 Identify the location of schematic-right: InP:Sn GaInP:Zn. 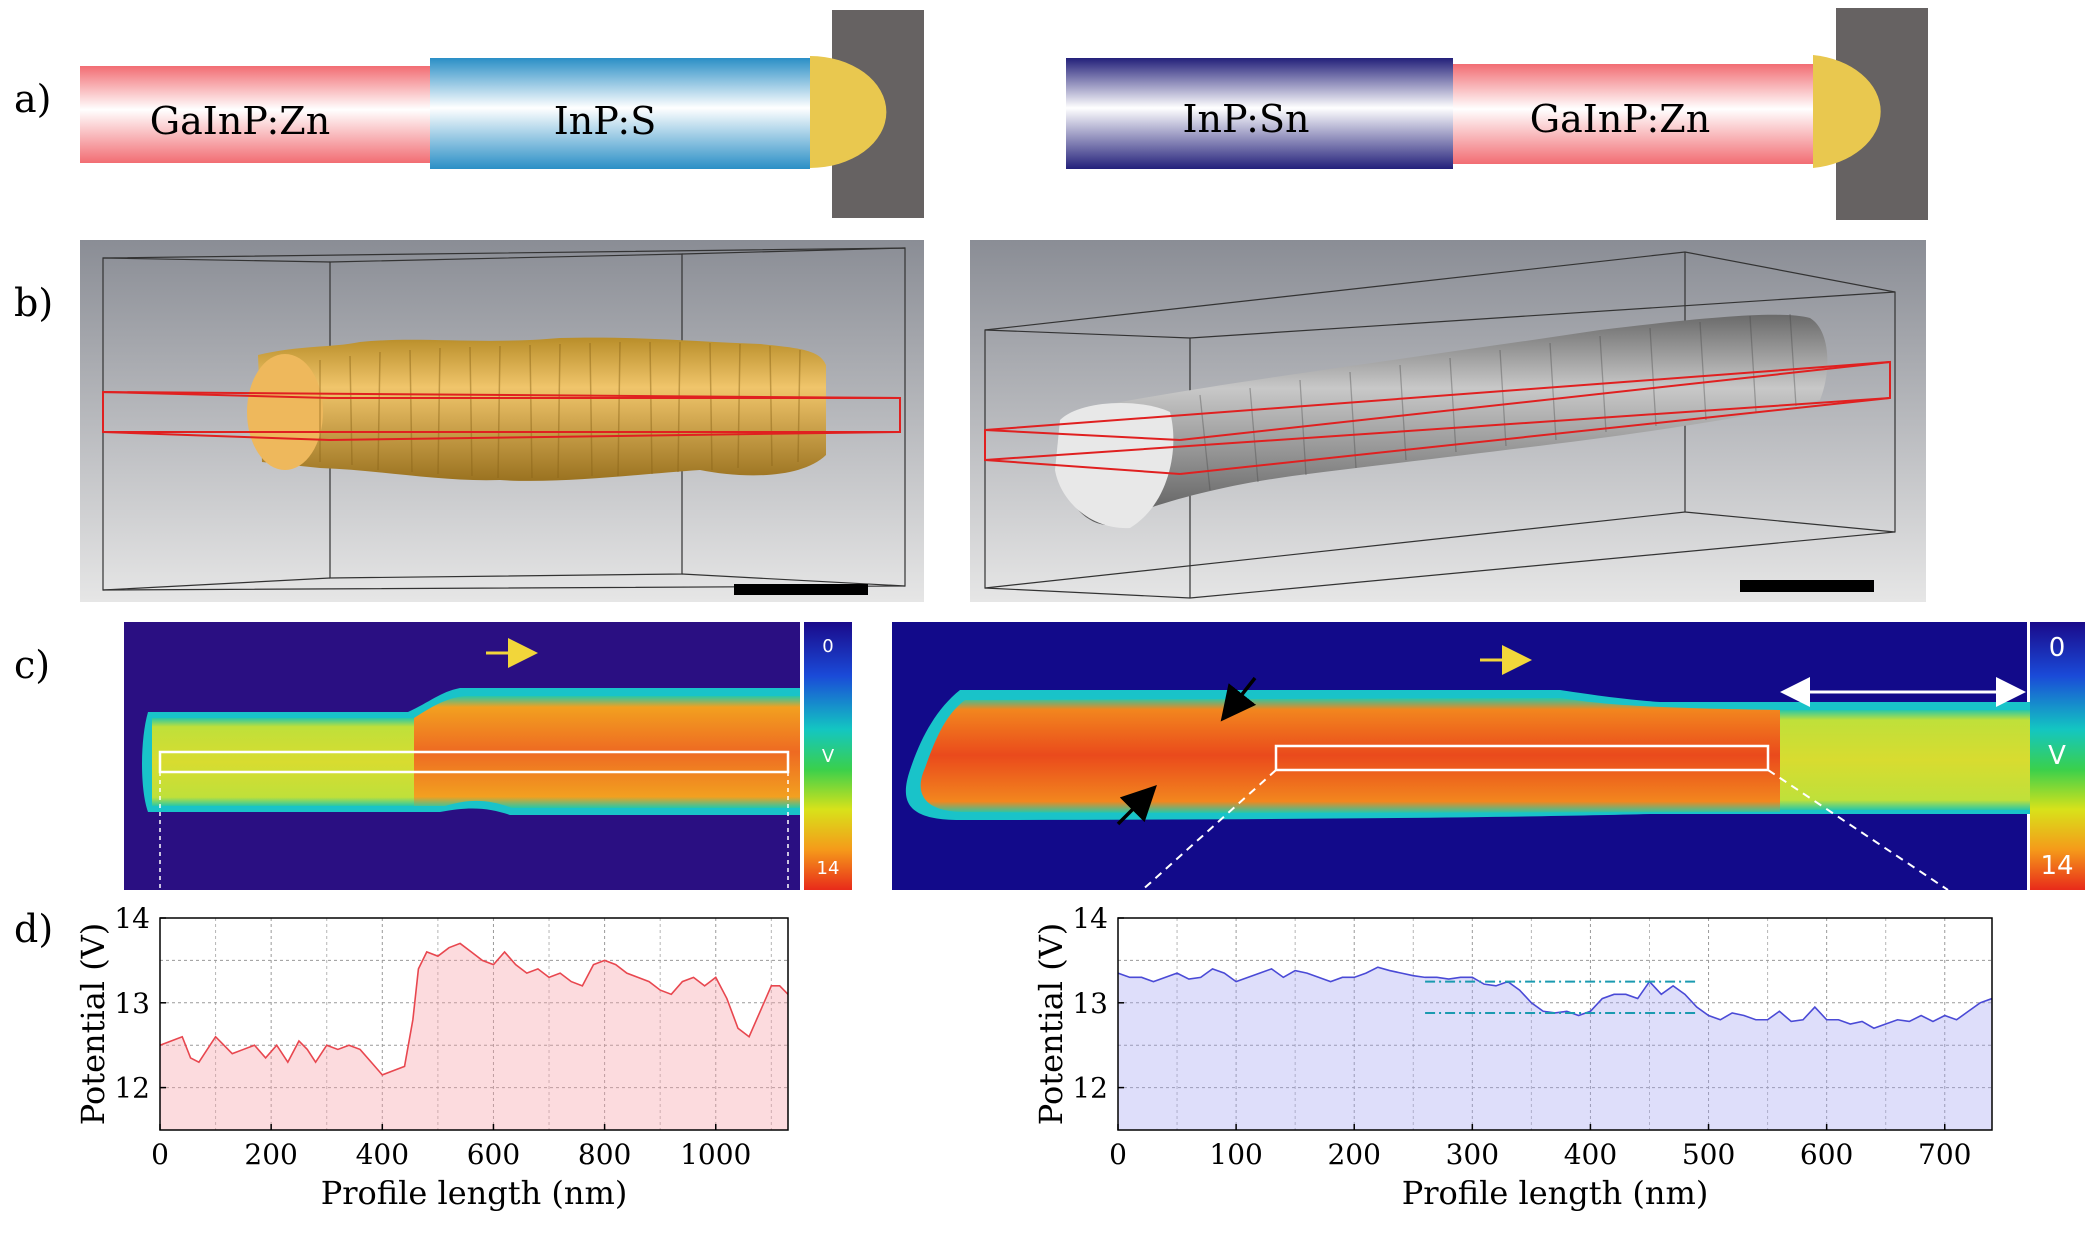
(1497, 114).